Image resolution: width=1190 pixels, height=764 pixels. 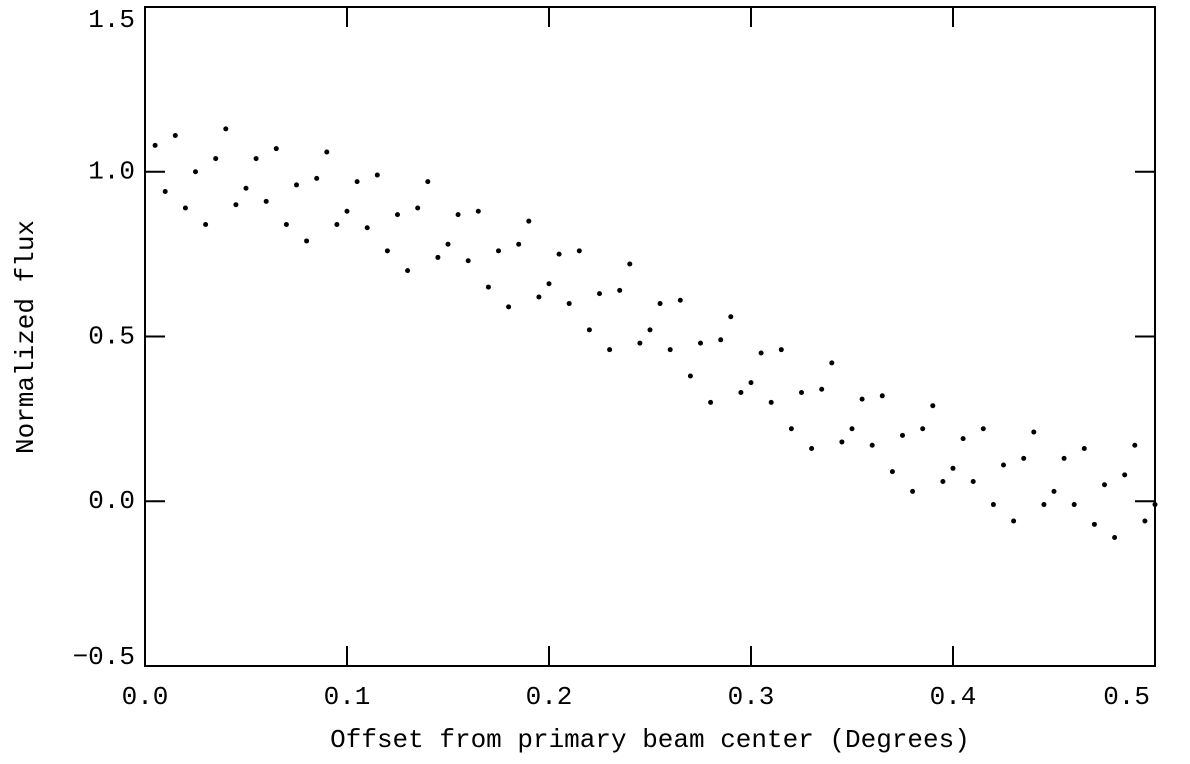 I want to click on x-tick-label: 0.5, so click(x=1126, y=697).